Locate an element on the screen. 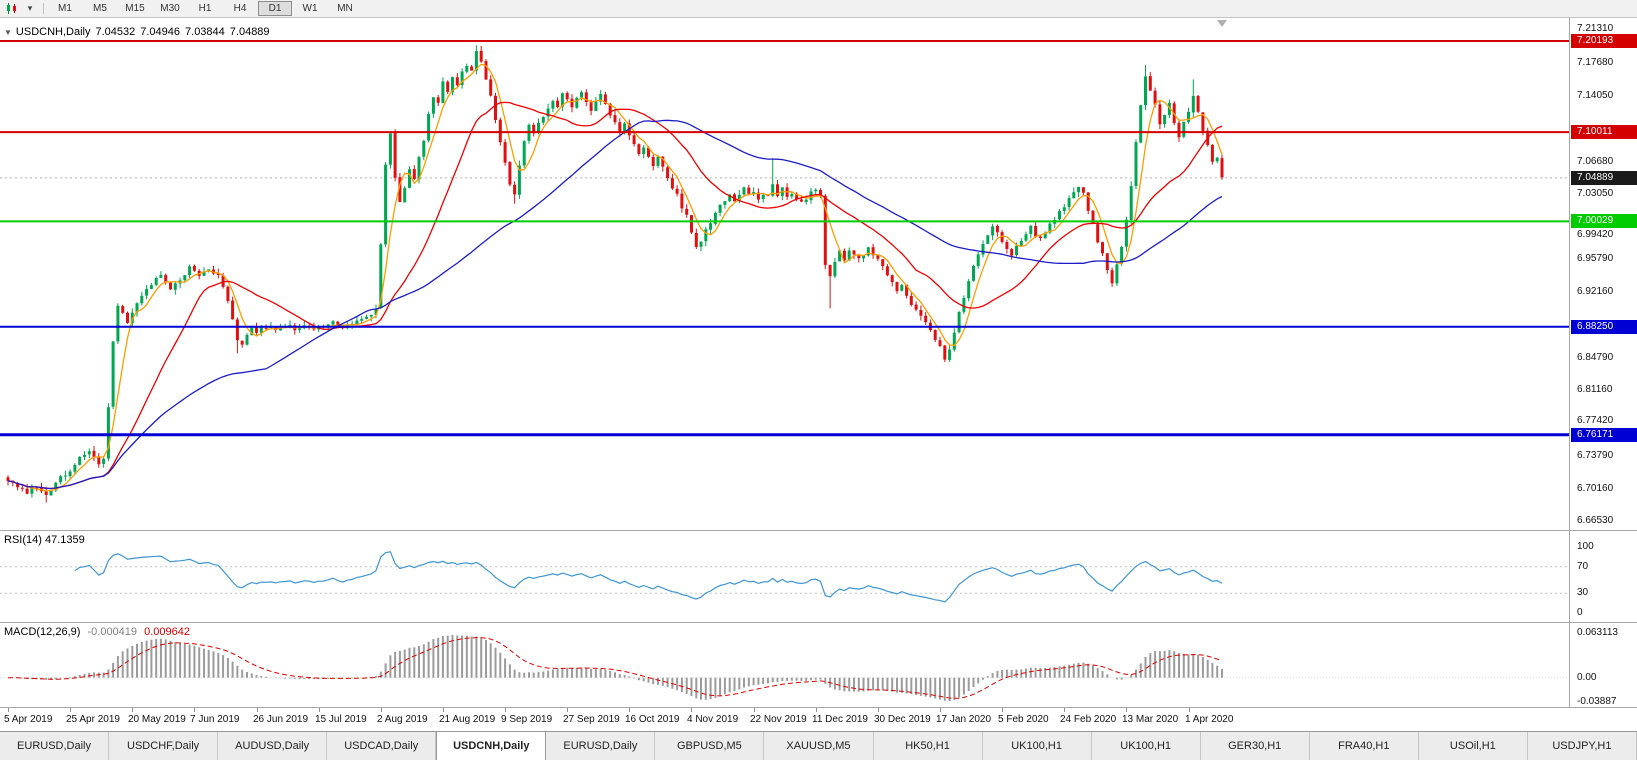 The height and width of the screenshot is (760, 1637). rsi-tick-label: 0 is located at coordinates (1580, 612).